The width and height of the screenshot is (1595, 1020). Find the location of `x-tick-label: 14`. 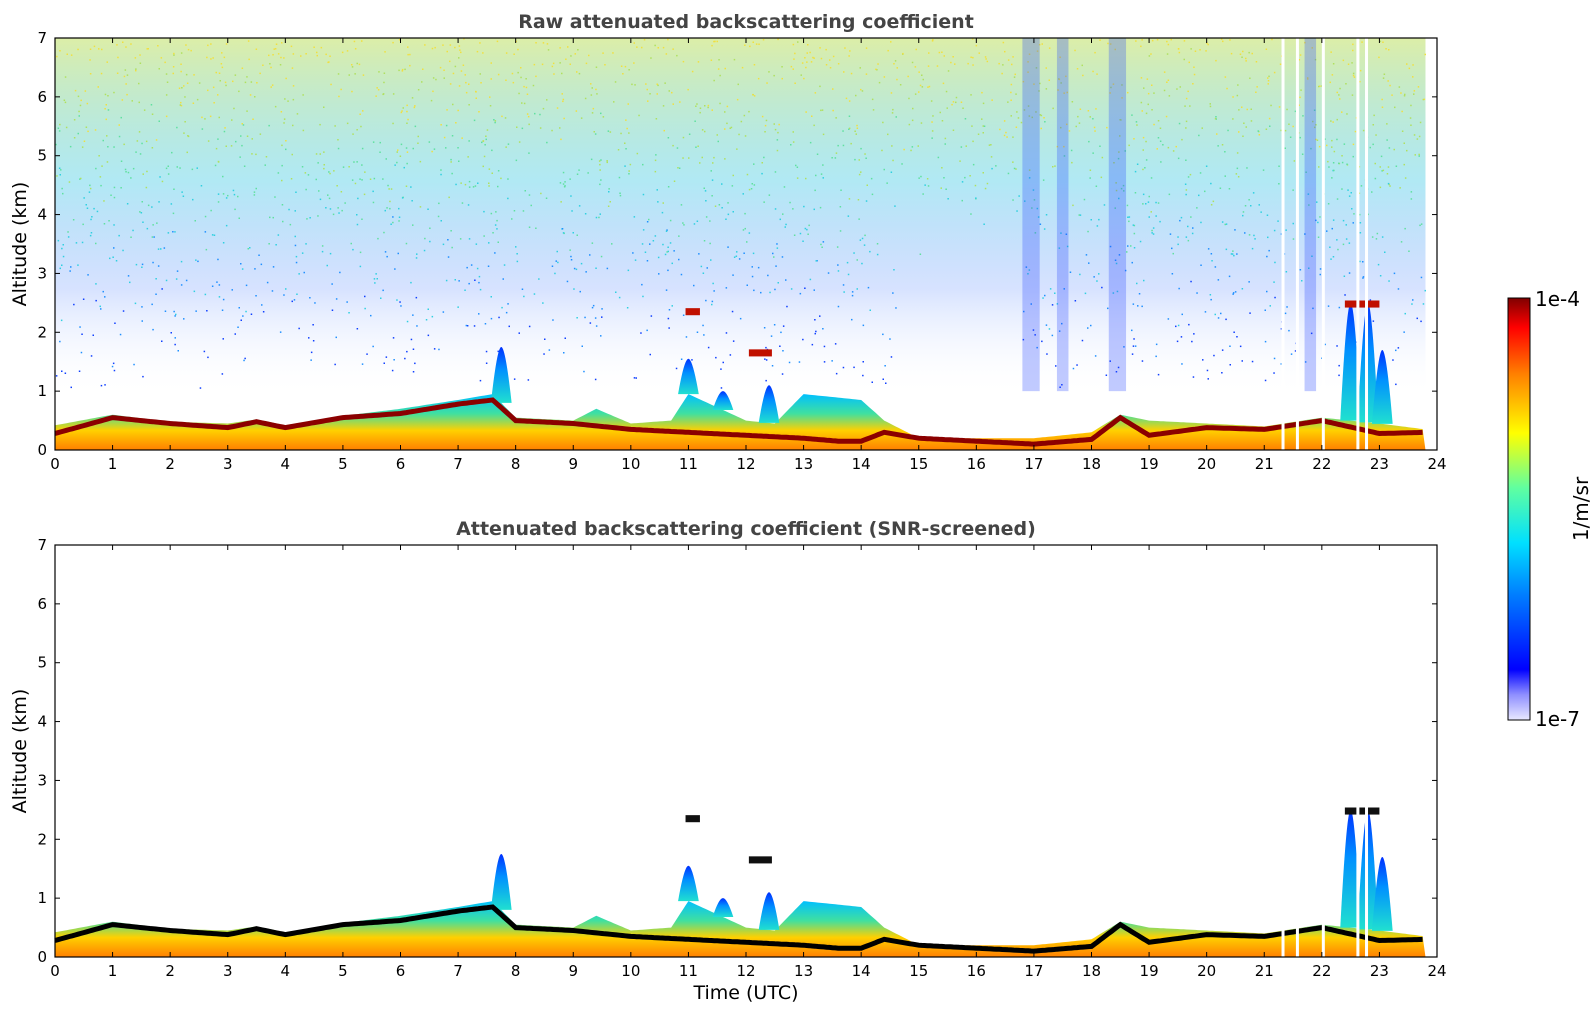

x-tick-label: 14 is located at coordinates (861, 464).